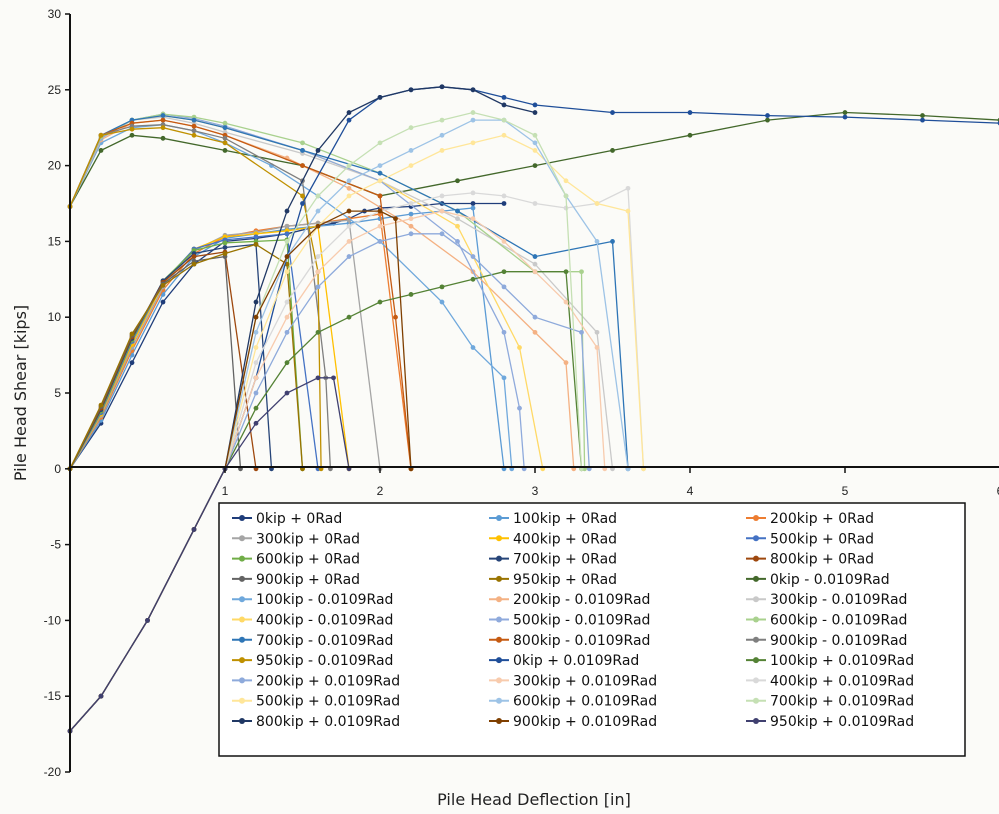 This screenshot has height=814, width=999. I want to click on legend-label: 950kip - 0.0109Rad, so click(324, 661).